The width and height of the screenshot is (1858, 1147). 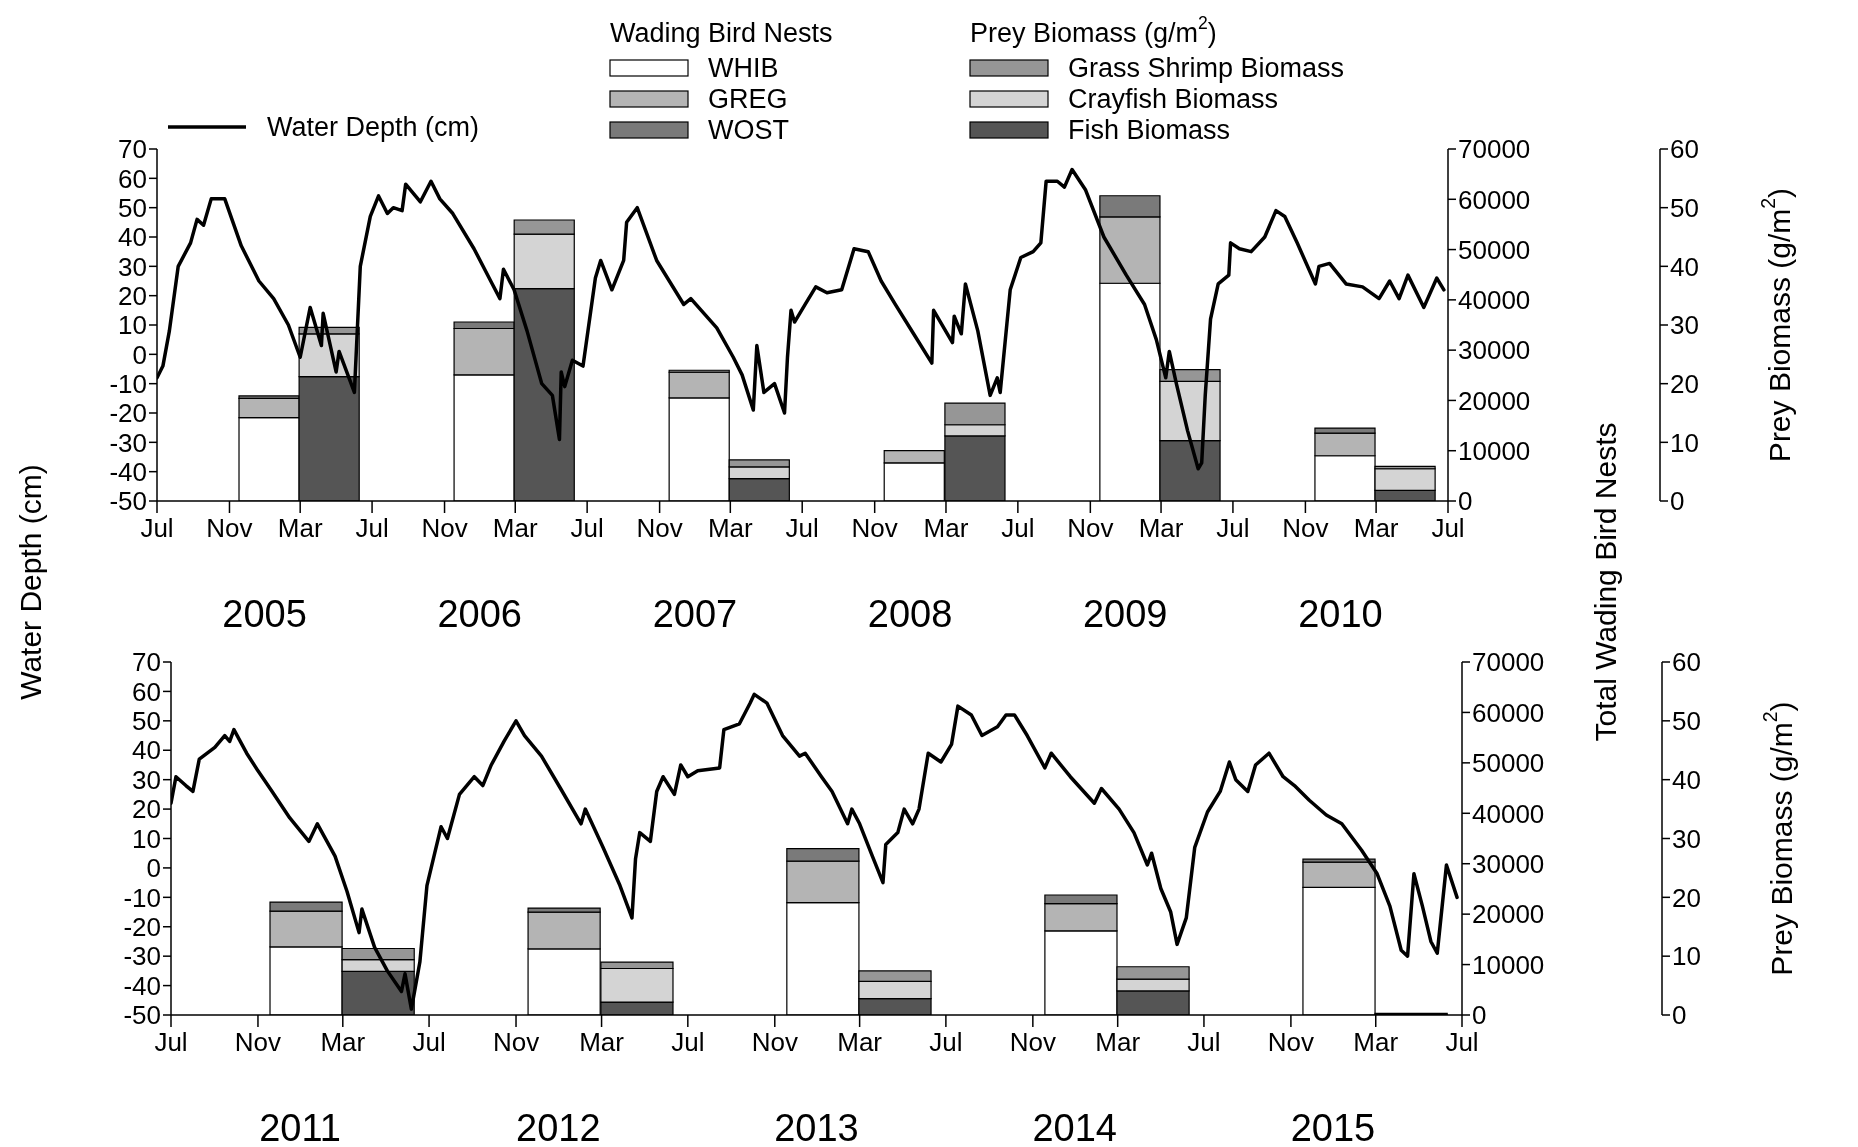 I want to click on y3-axis-title: Prey Biomass (g/m$^{2}$), so click(x=1093, y=30).